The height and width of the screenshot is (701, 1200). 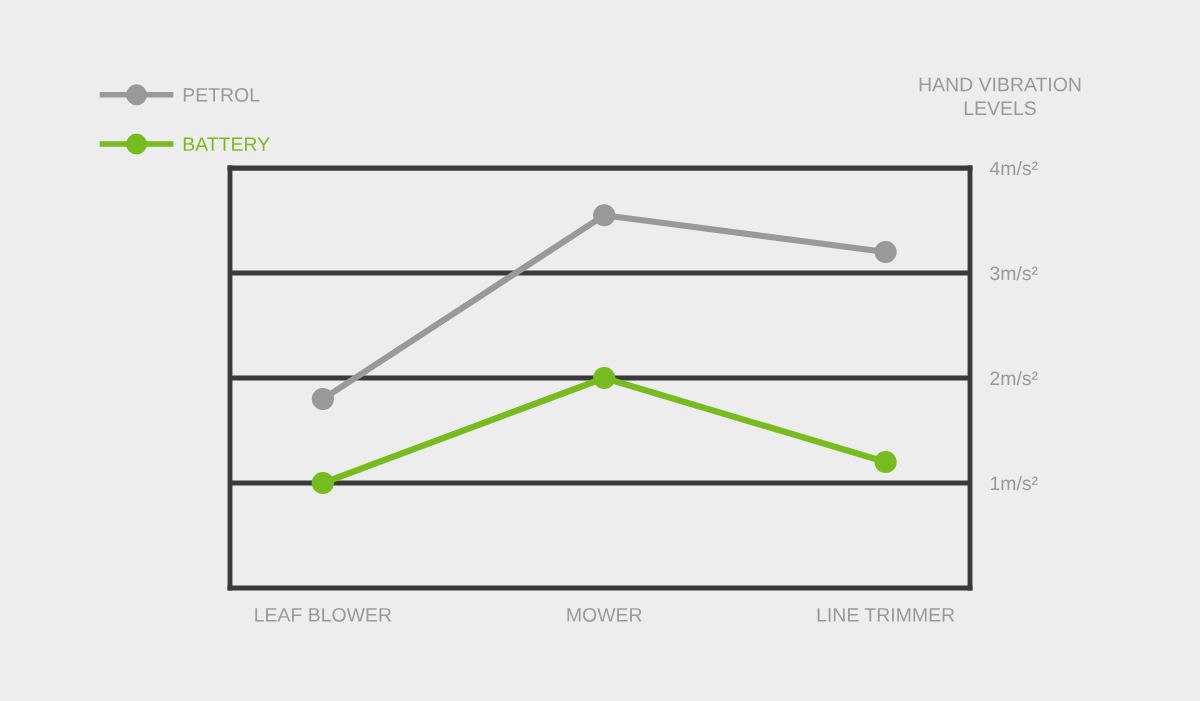 I want to click on y-tick-label: 2m/s², so click(x=1014, y=378).